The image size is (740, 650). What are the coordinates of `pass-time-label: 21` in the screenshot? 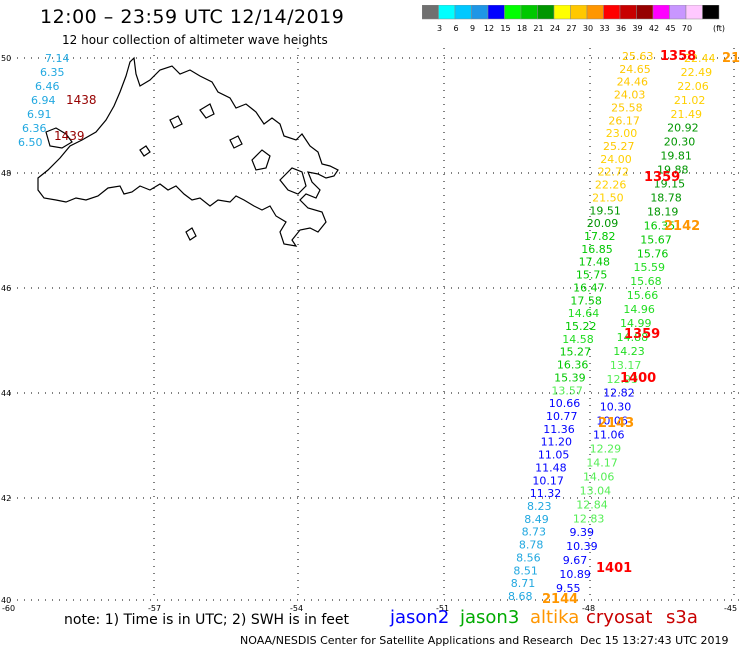 It's located at (731, 58).